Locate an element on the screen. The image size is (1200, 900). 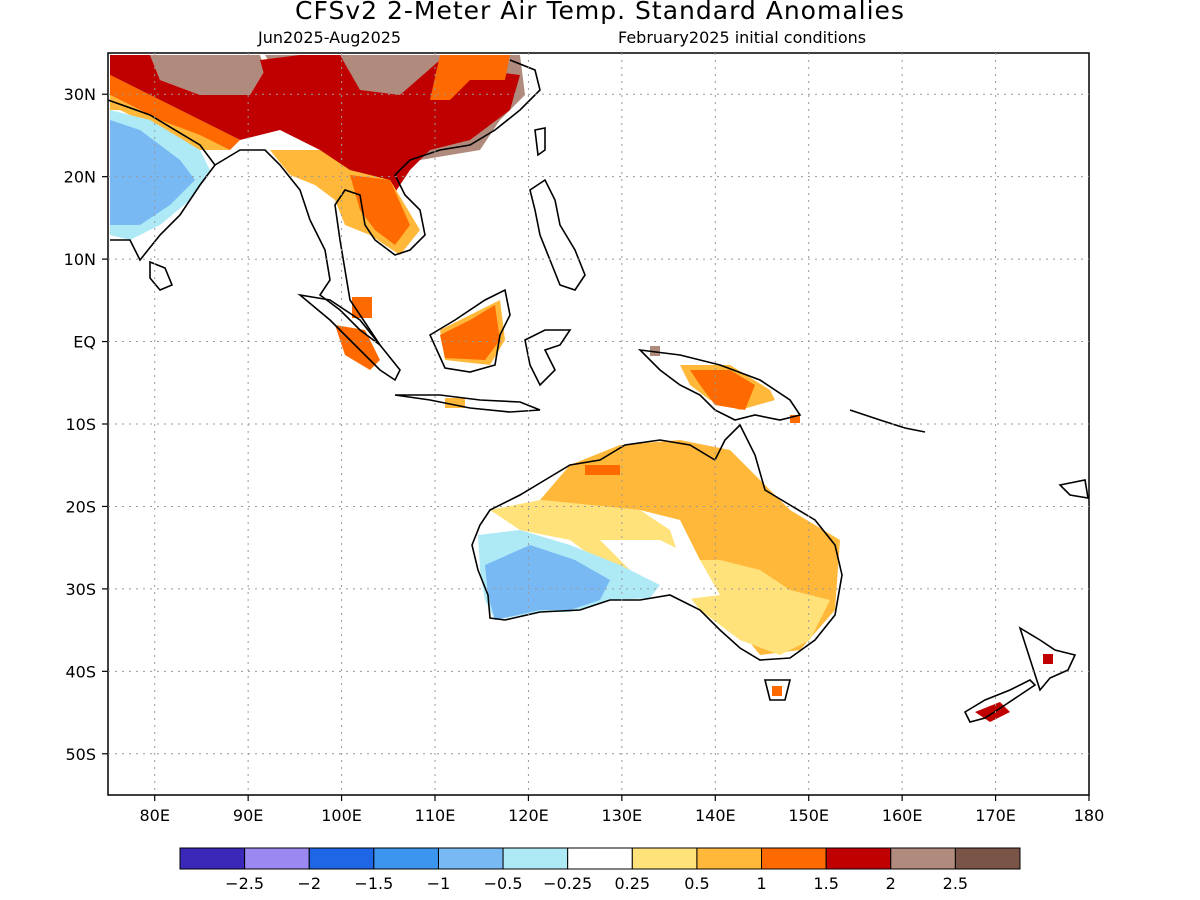
anomaly-region-orange-newguinea is located at coordinates (722, 390).